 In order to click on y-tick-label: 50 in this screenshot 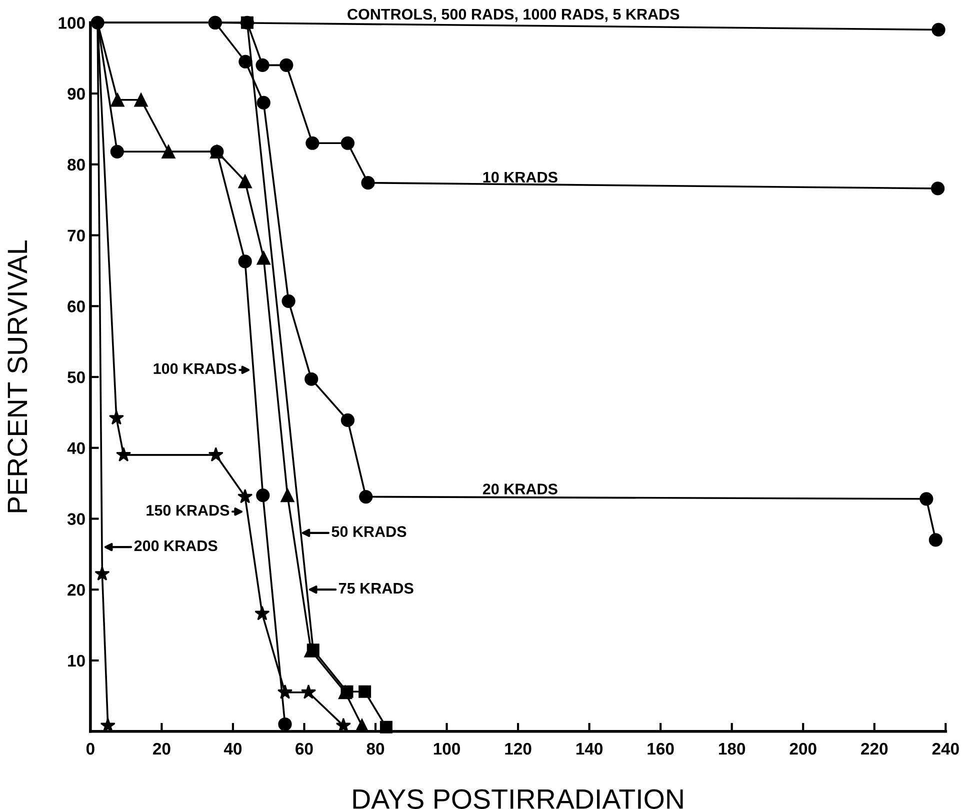, I will do `click(76, 377)`.